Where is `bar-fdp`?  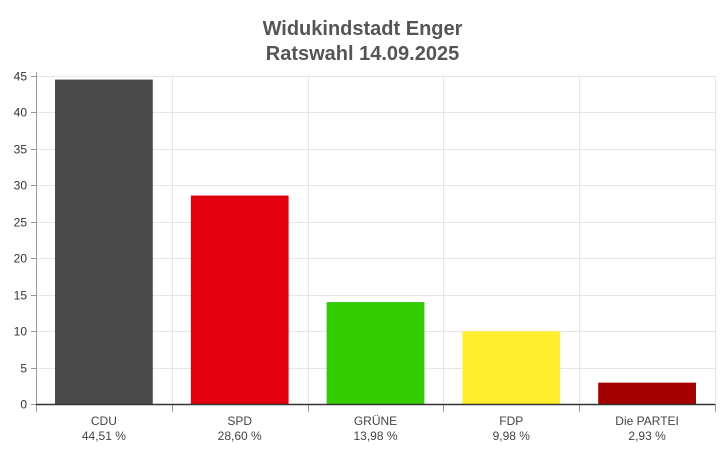 bar-fdp is located at coordinates (511, 367).